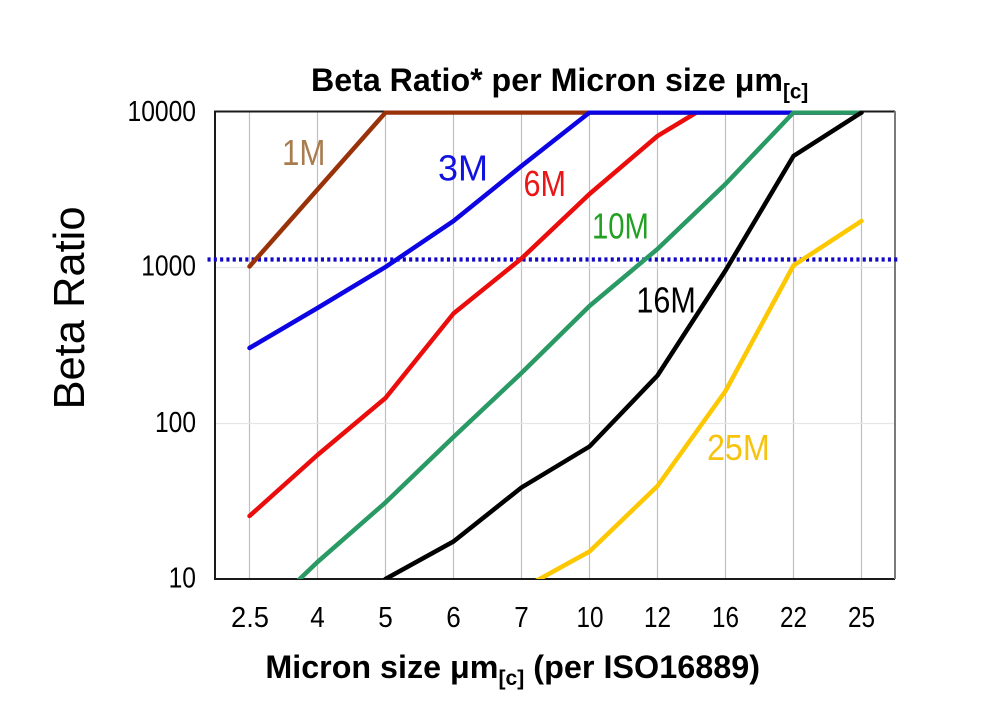  What do you see at coordinates (453, 618) in the screenshot?
I see `svg-text: 6` at bounding box center [453, 618].